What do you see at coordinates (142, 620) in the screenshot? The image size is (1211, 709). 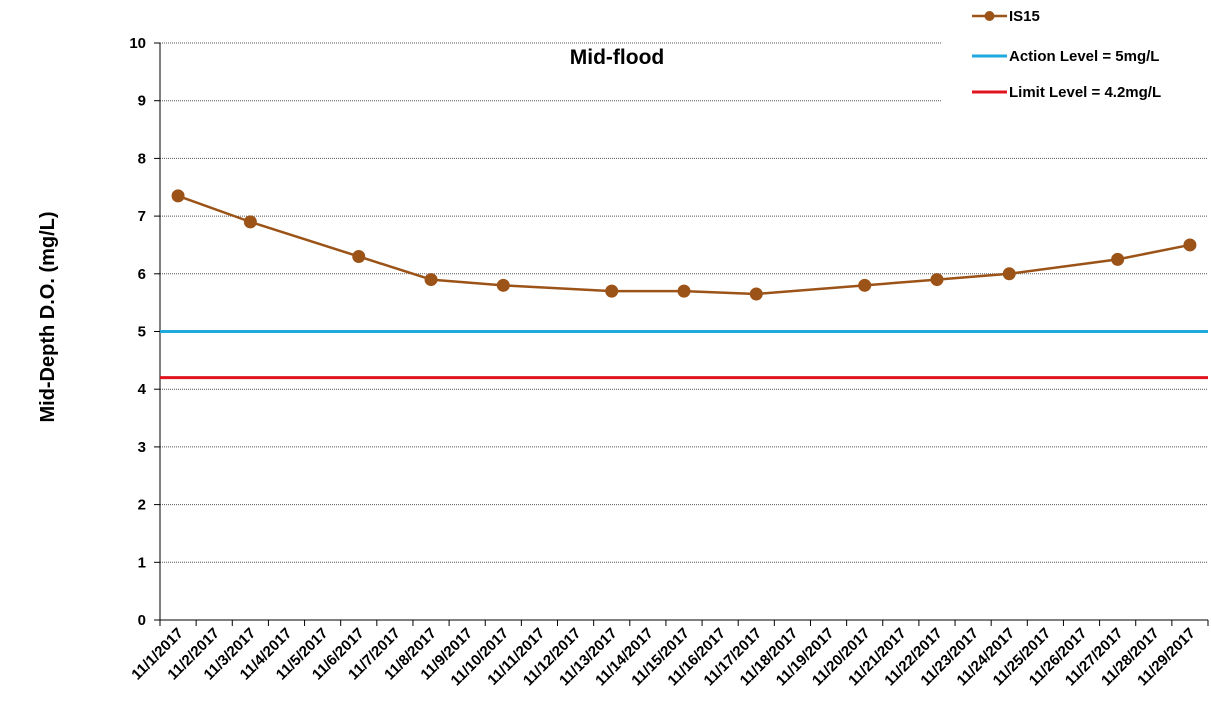 I see `y-tick-label-0: 0` at bounding box center [142, 620].